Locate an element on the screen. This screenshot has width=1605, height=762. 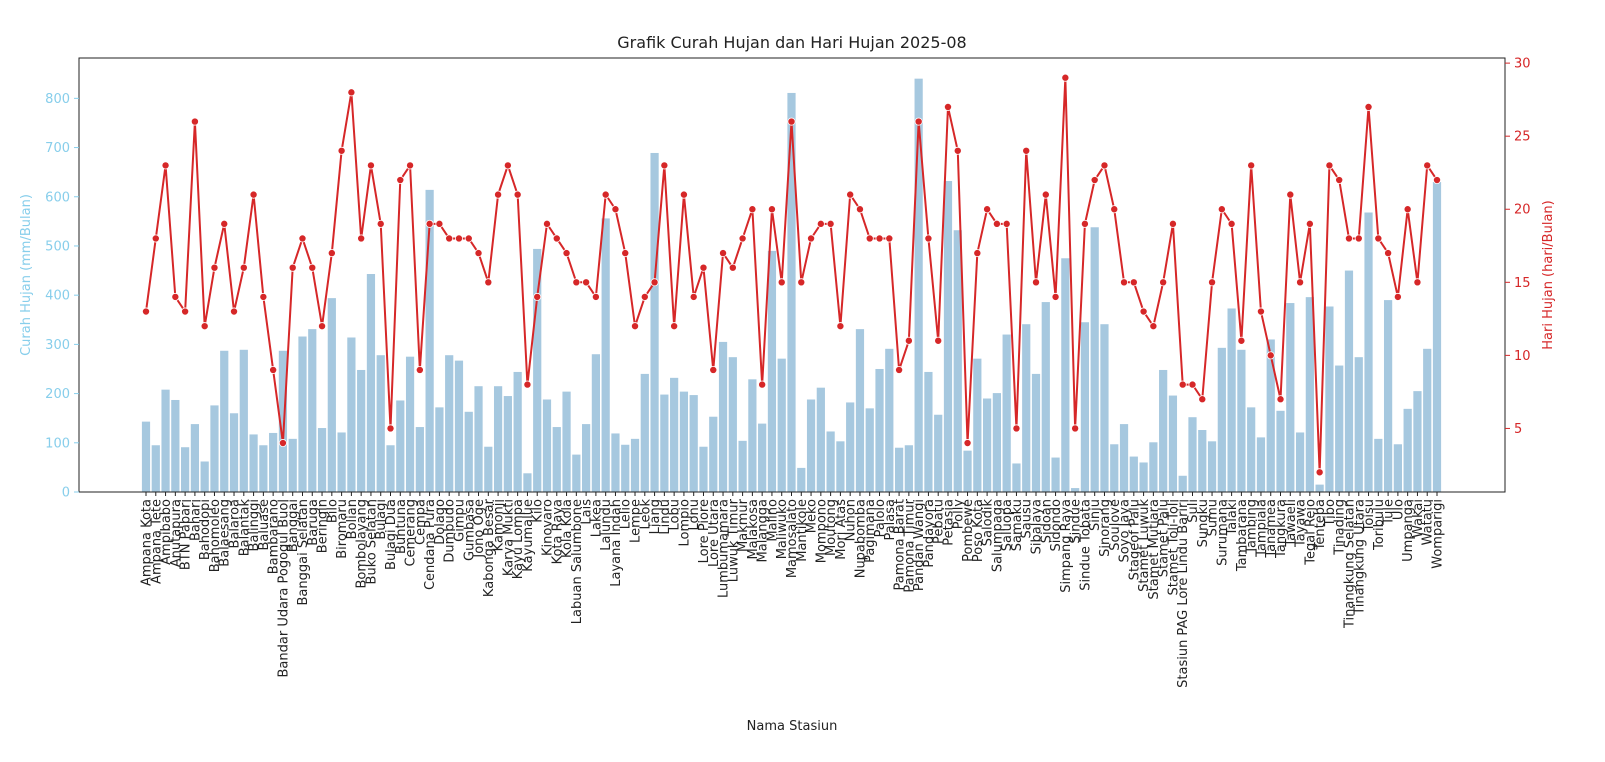
x-tick-label: Lalundu is located at coordinates (606, 525).